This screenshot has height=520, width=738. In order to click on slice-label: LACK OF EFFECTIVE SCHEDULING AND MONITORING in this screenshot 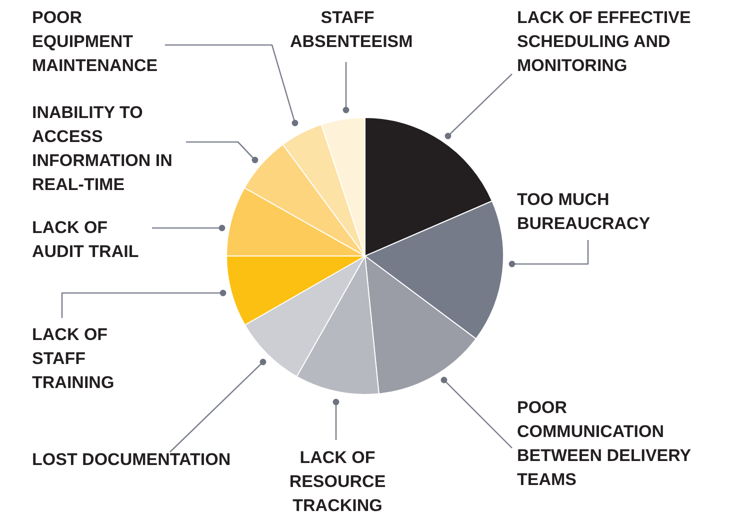, I will do `click(604, 42)`.